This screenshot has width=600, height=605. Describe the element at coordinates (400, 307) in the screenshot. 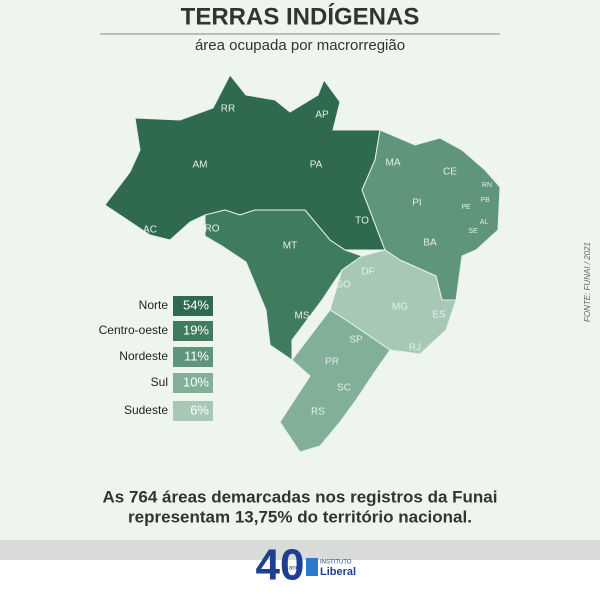

I see `state-label: MG` at that location.